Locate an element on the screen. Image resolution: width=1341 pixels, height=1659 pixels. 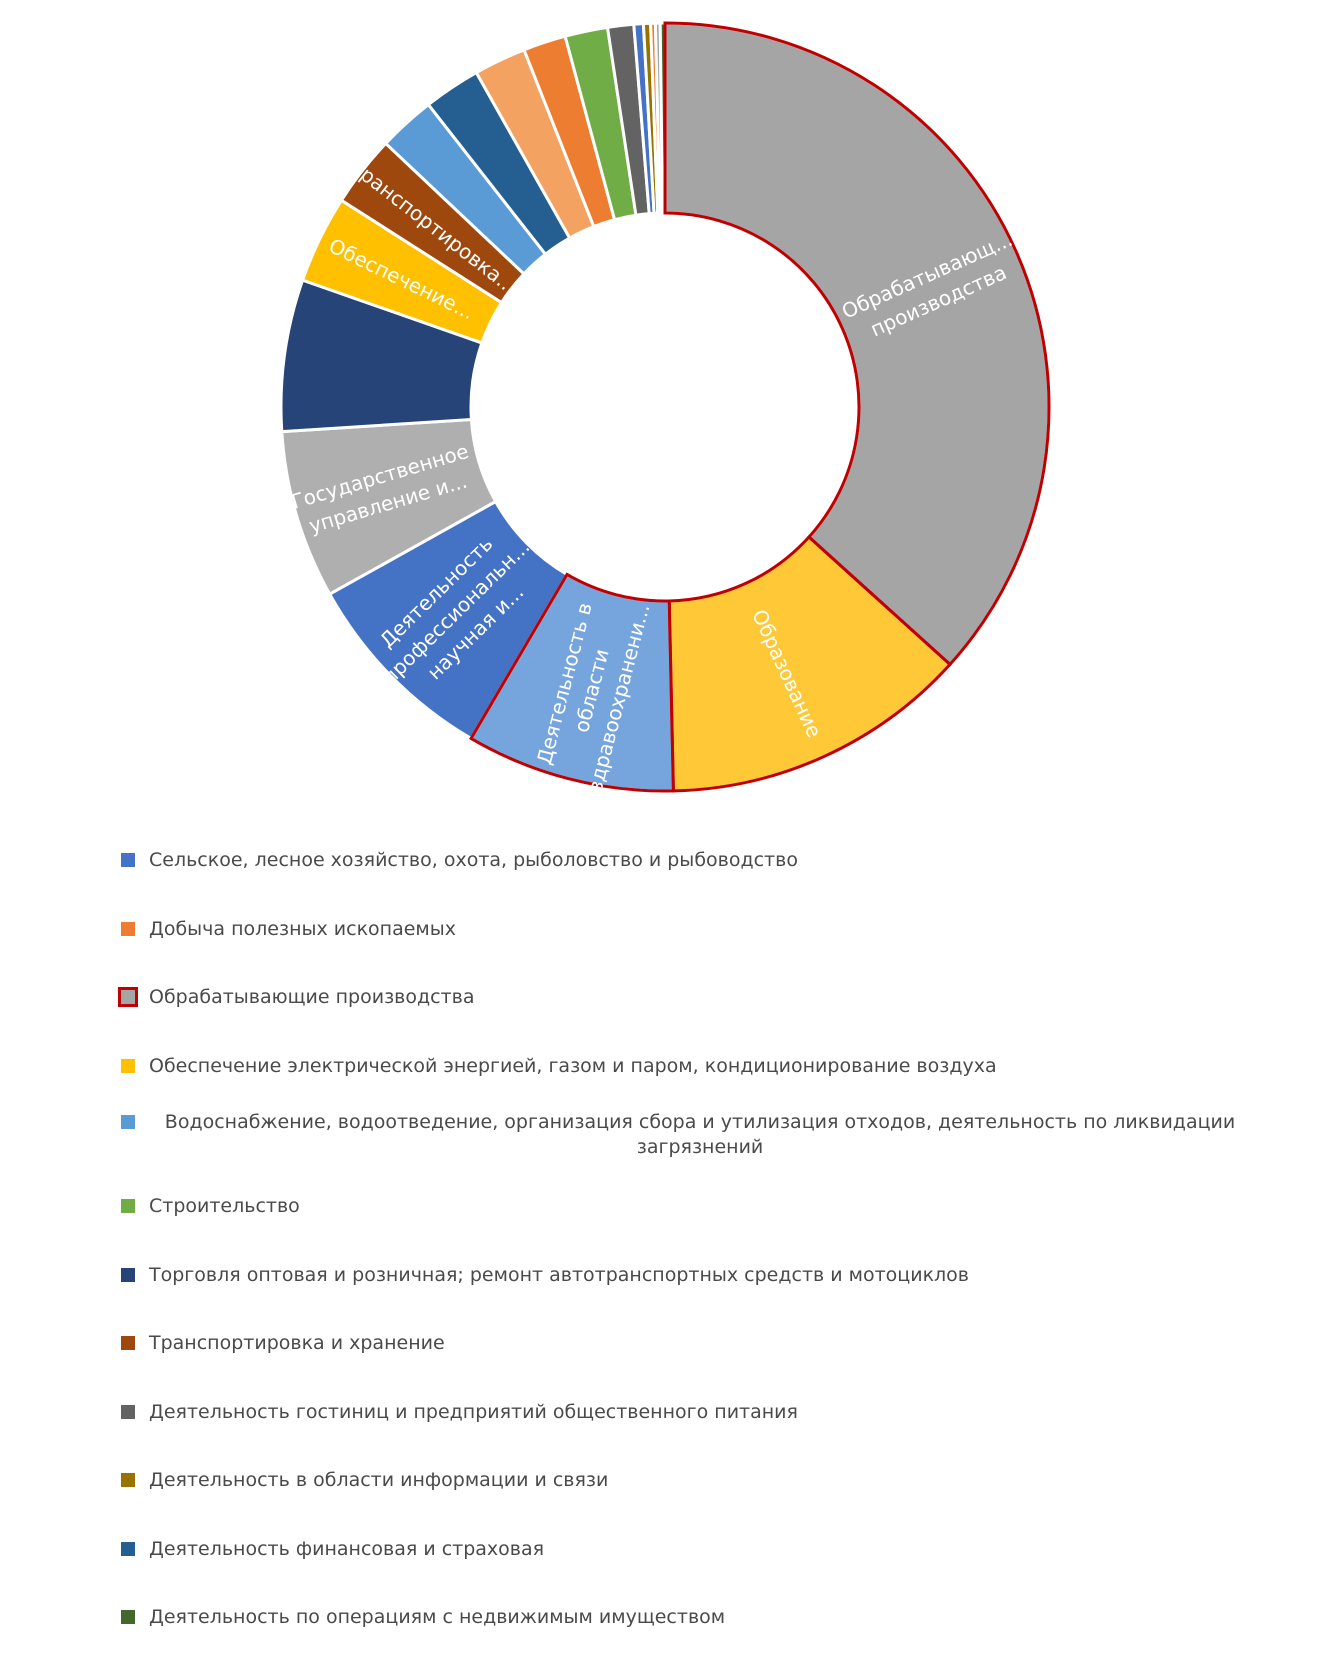
legend-label: Деятельность финансовая и страховая is located at coordinates (347, 1549).